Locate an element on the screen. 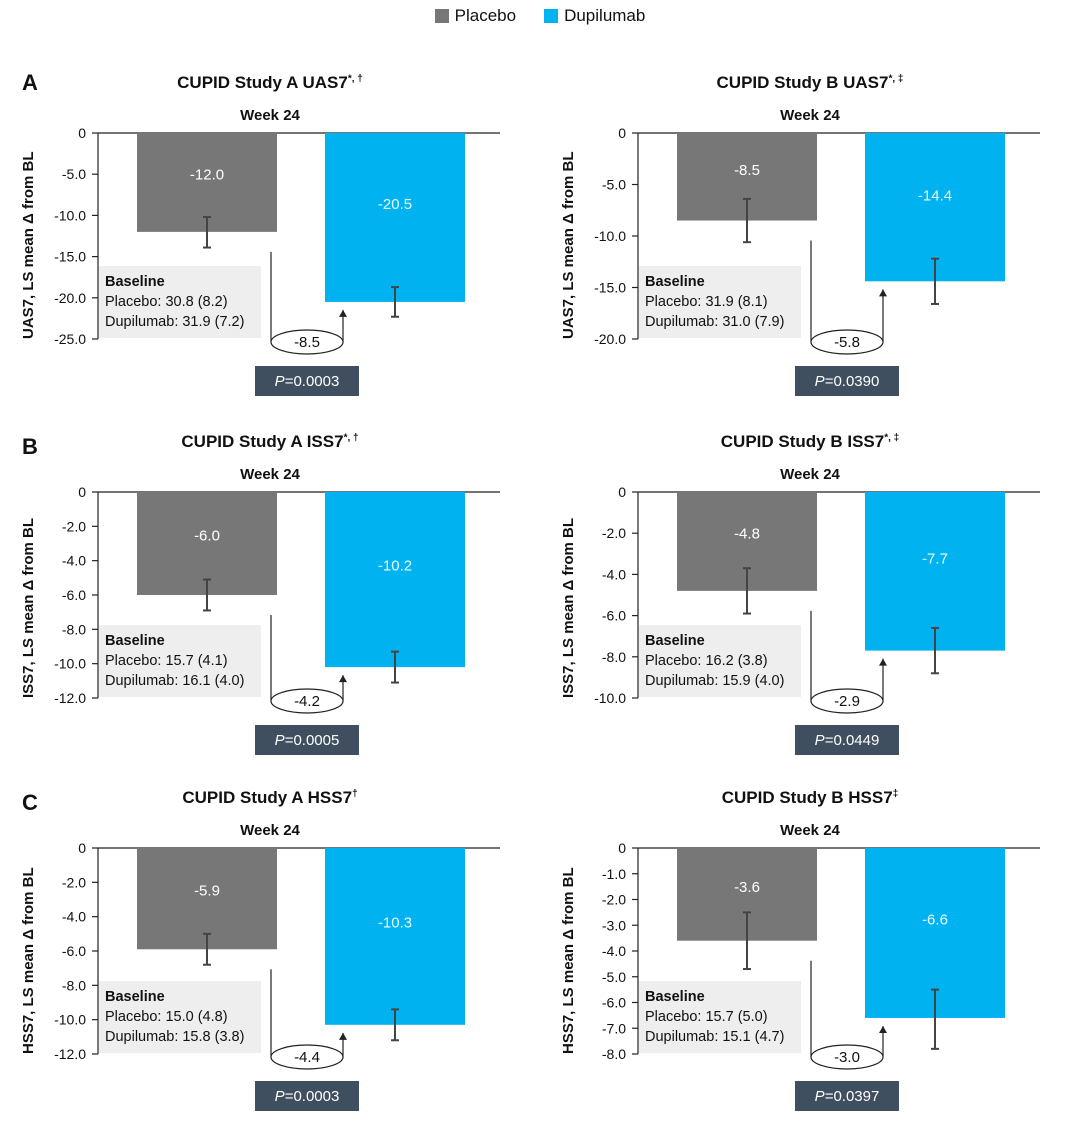 The image size is (1080, 1143). baseline-dupilumab: Dupilumab: 15.9 (4.0) is located at coordinates (715, 681).